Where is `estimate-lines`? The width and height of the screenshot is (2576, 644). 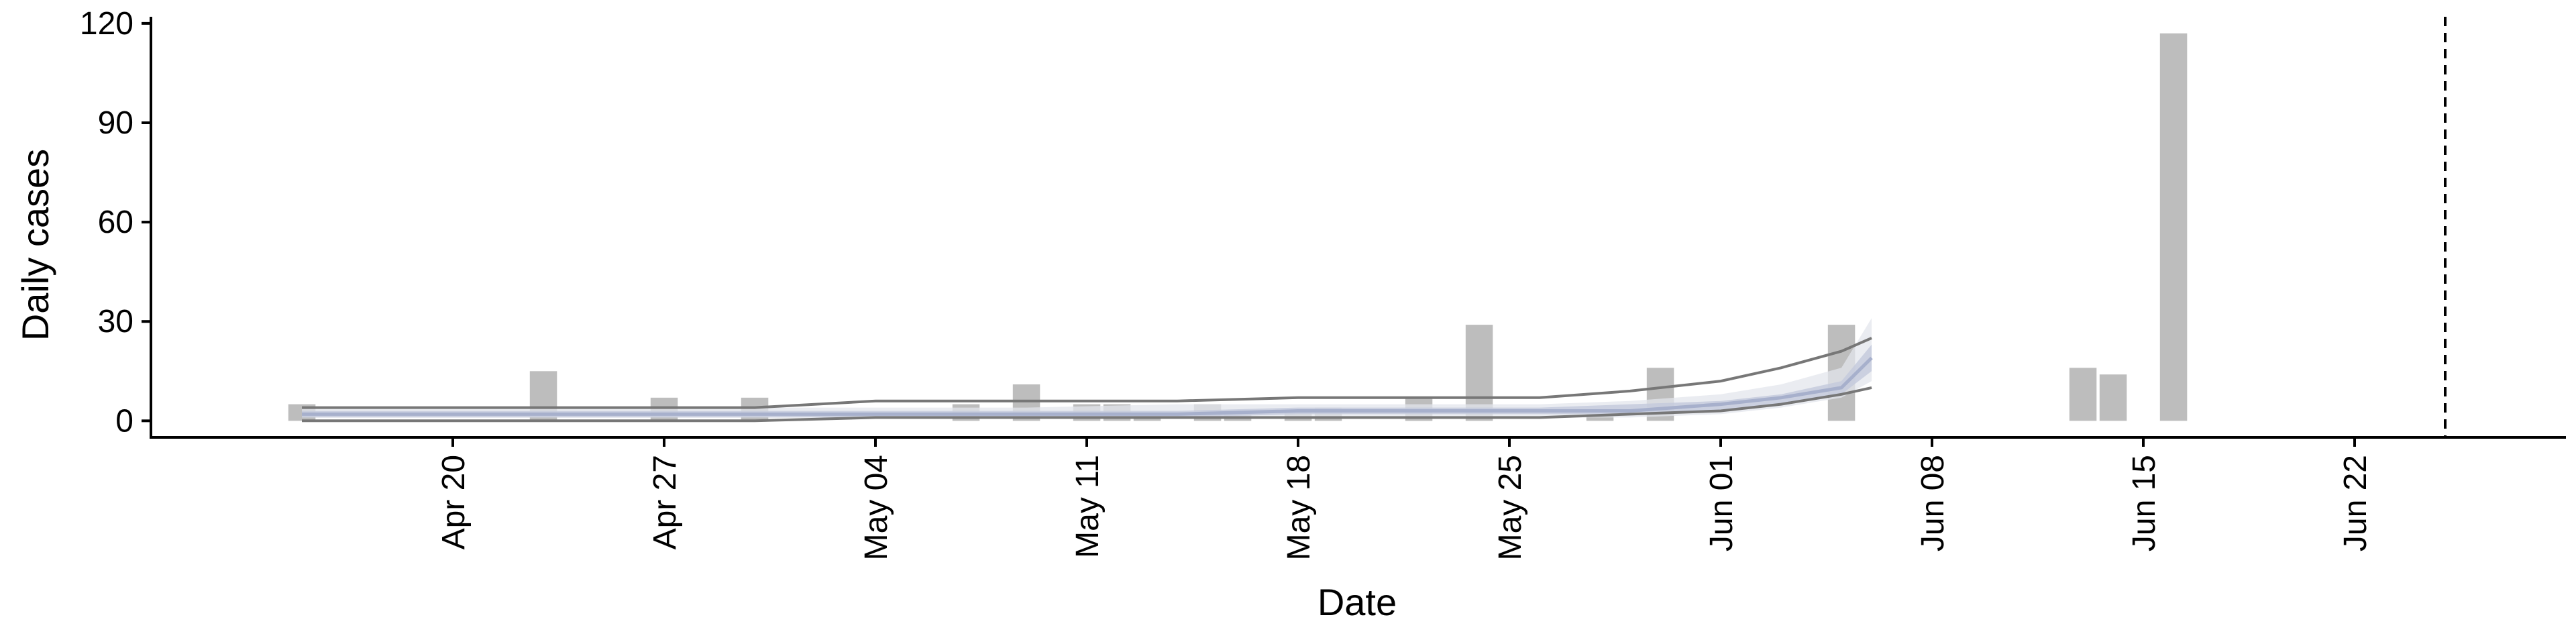
estimate-lines is located at coordinates (1087, 380).